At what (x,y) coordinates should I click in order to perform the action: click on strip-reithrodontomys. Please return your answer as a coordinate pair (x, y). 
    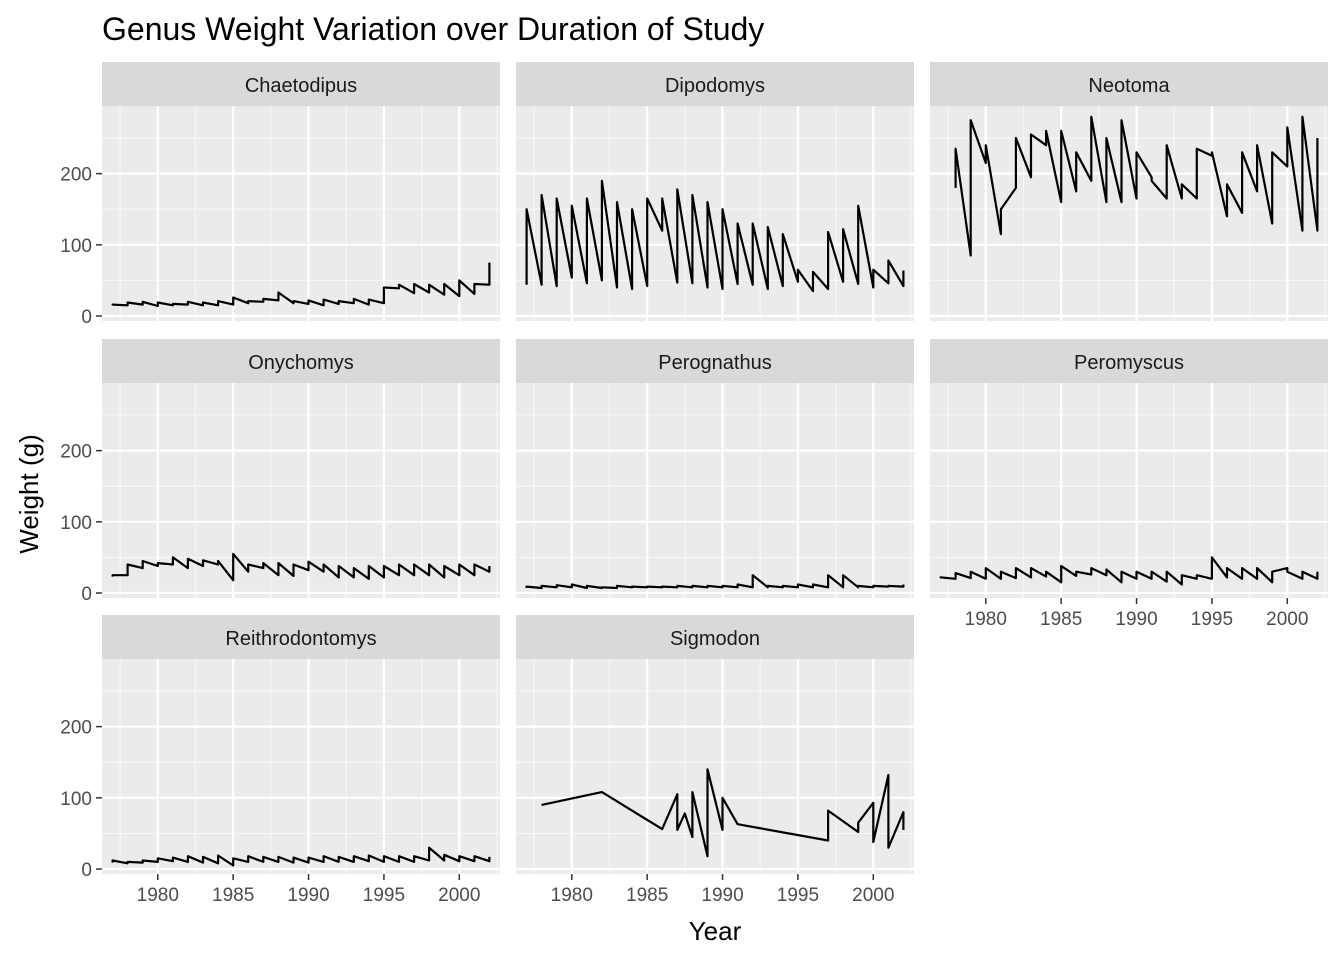
    Looking at the image, I should click on (301, 637).